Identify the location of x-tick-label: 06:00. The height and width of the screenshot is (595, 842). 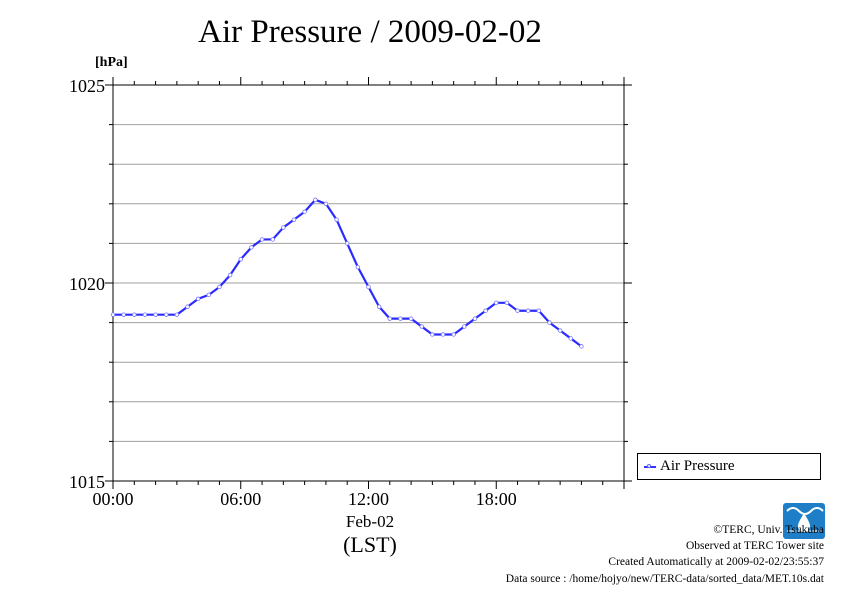
(240, 499).